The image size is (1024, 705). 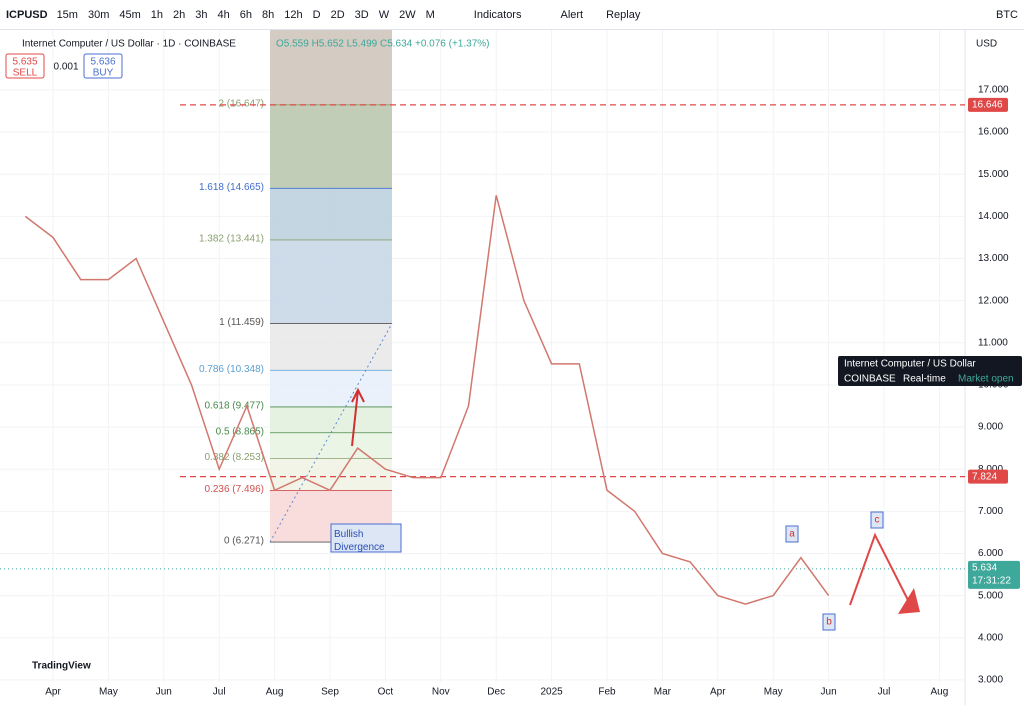 I want to click on fib-label: 0.236 (7.496), so click(x=235, y=489).